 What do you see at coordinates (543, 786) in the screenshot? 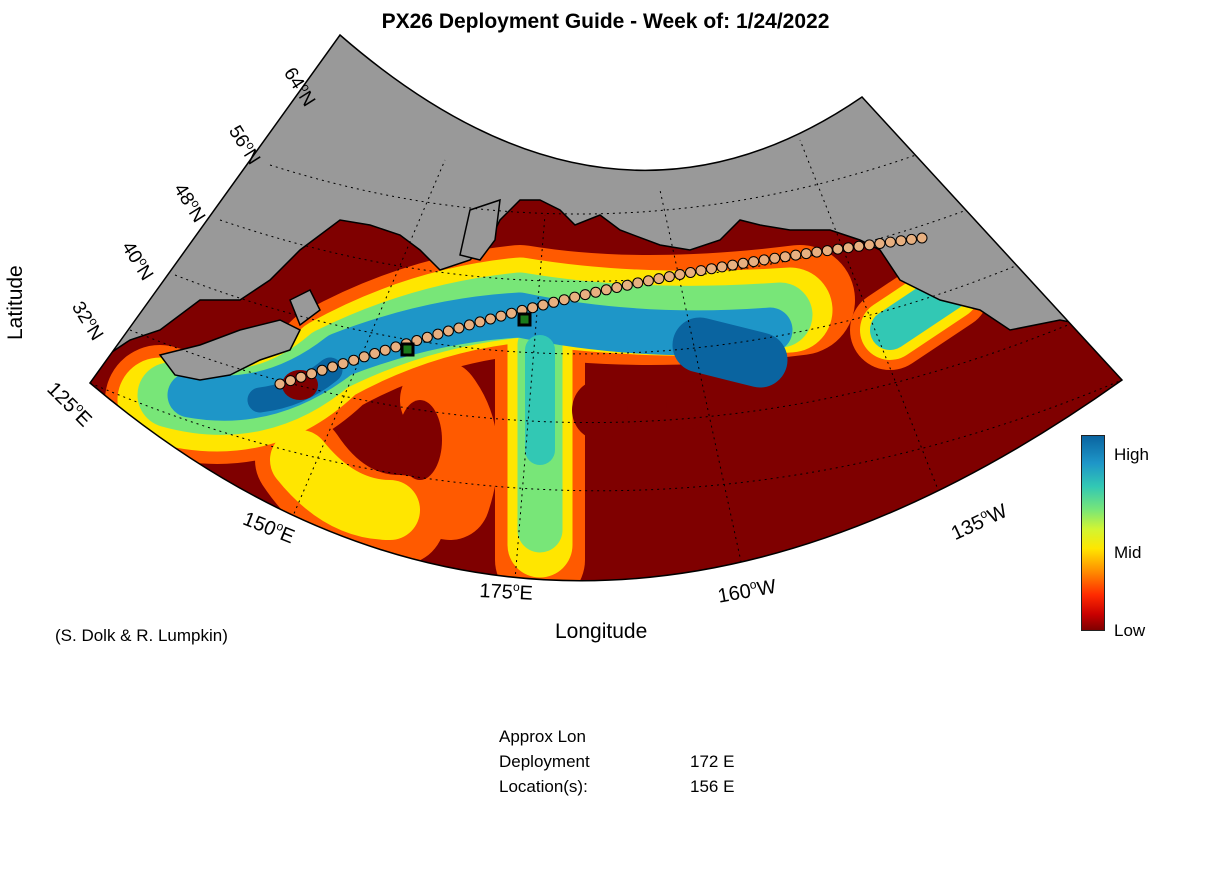
I see `deployment-header-line3: Location(s):` at bounding box center [543, 786].